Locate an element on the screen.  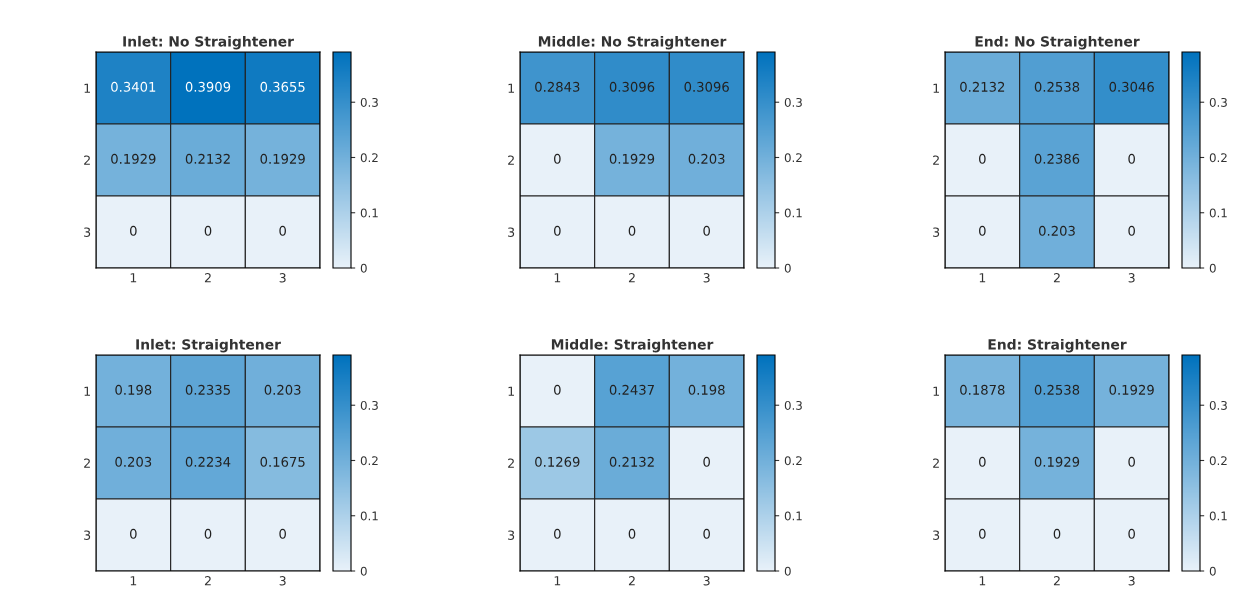
chart-title: Inlet: No Straightener is located at coordinates (208, 42).